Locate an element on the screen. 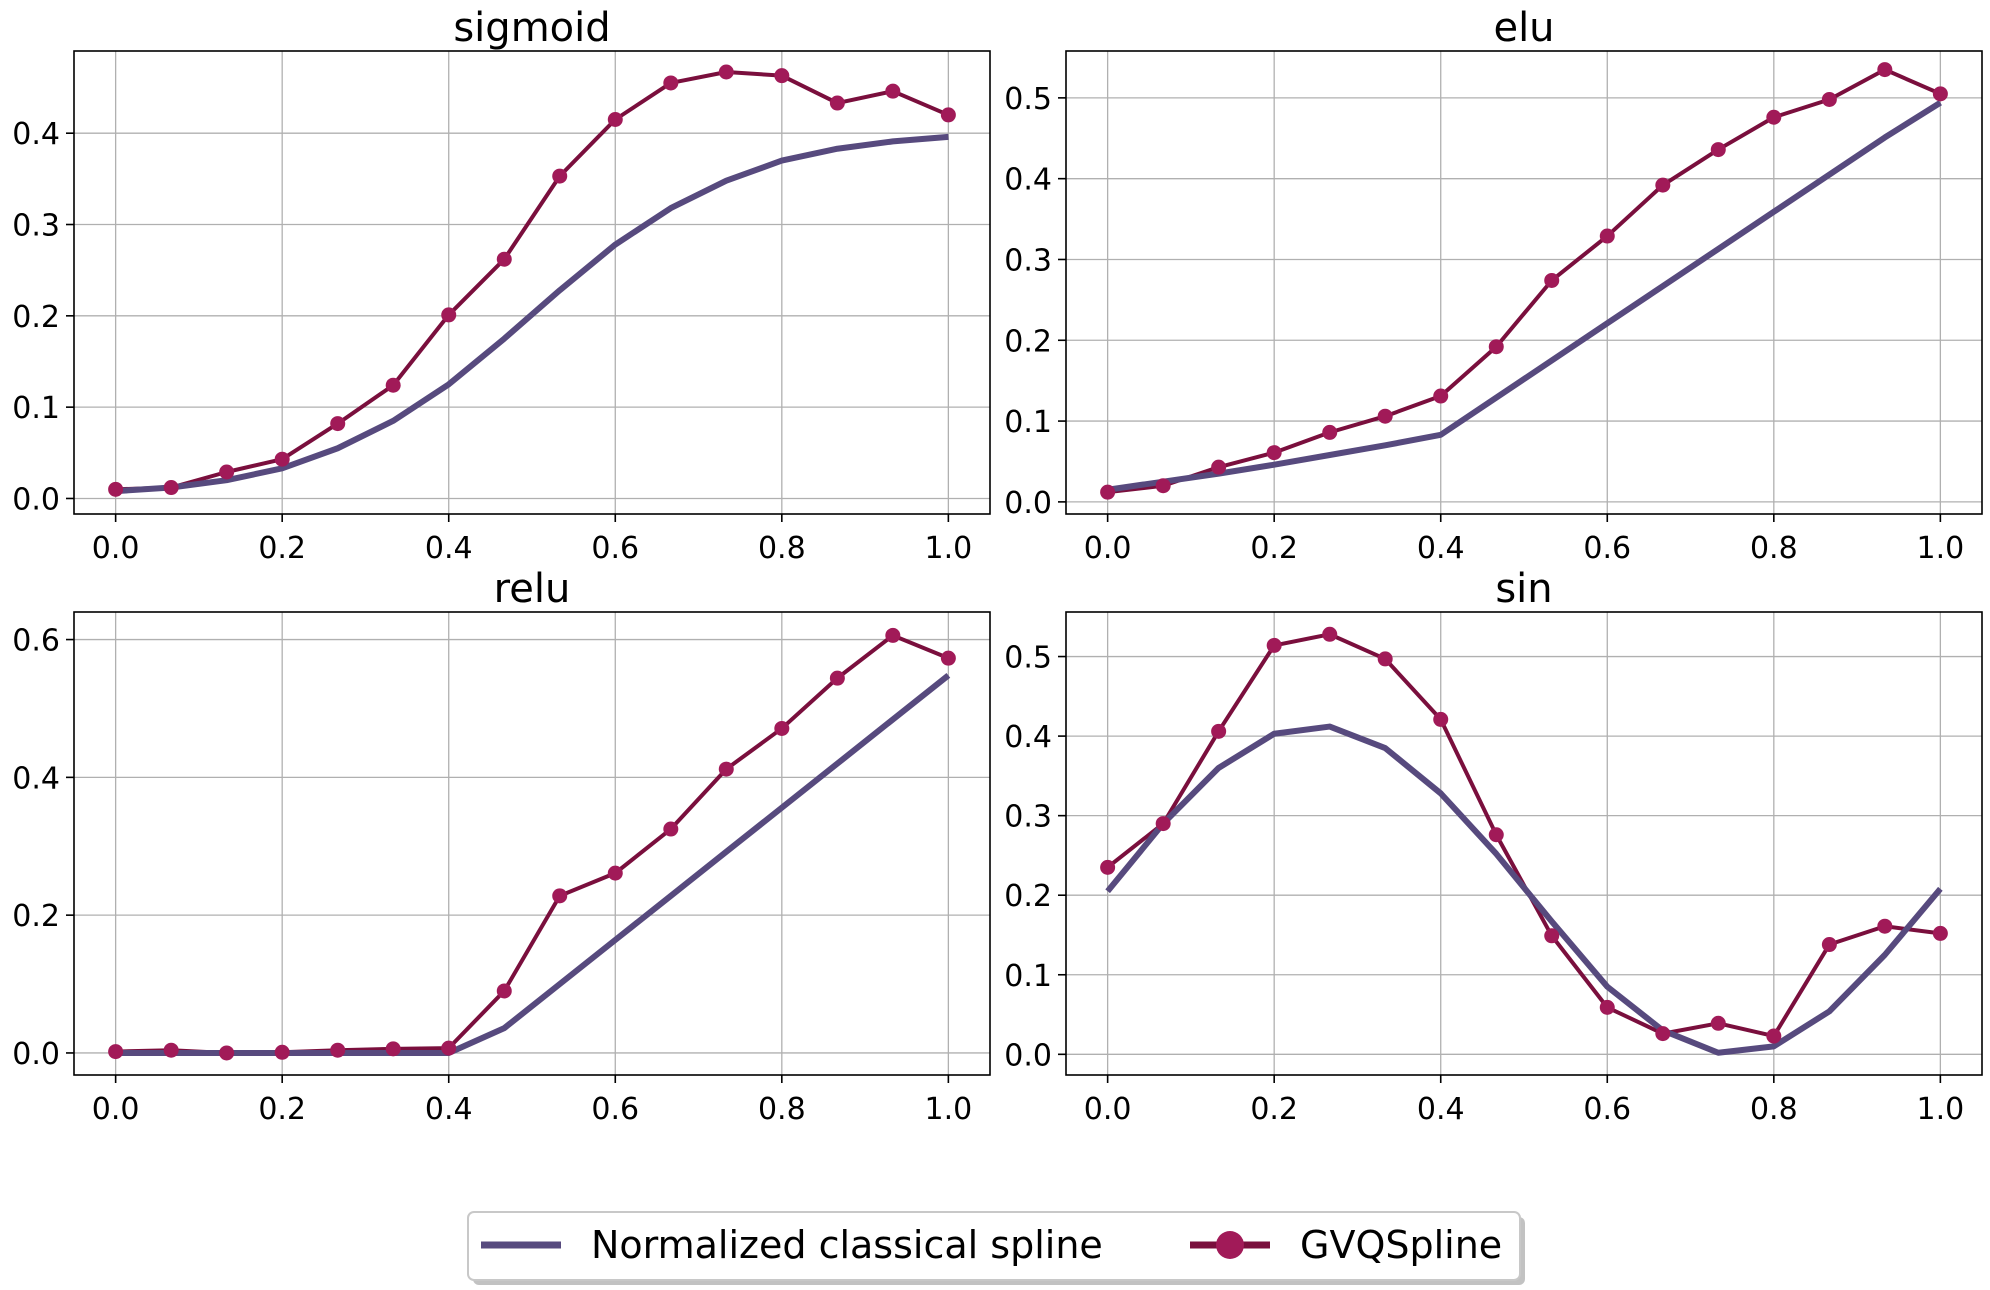  legend-frame is located at coordinates (994, 1246).